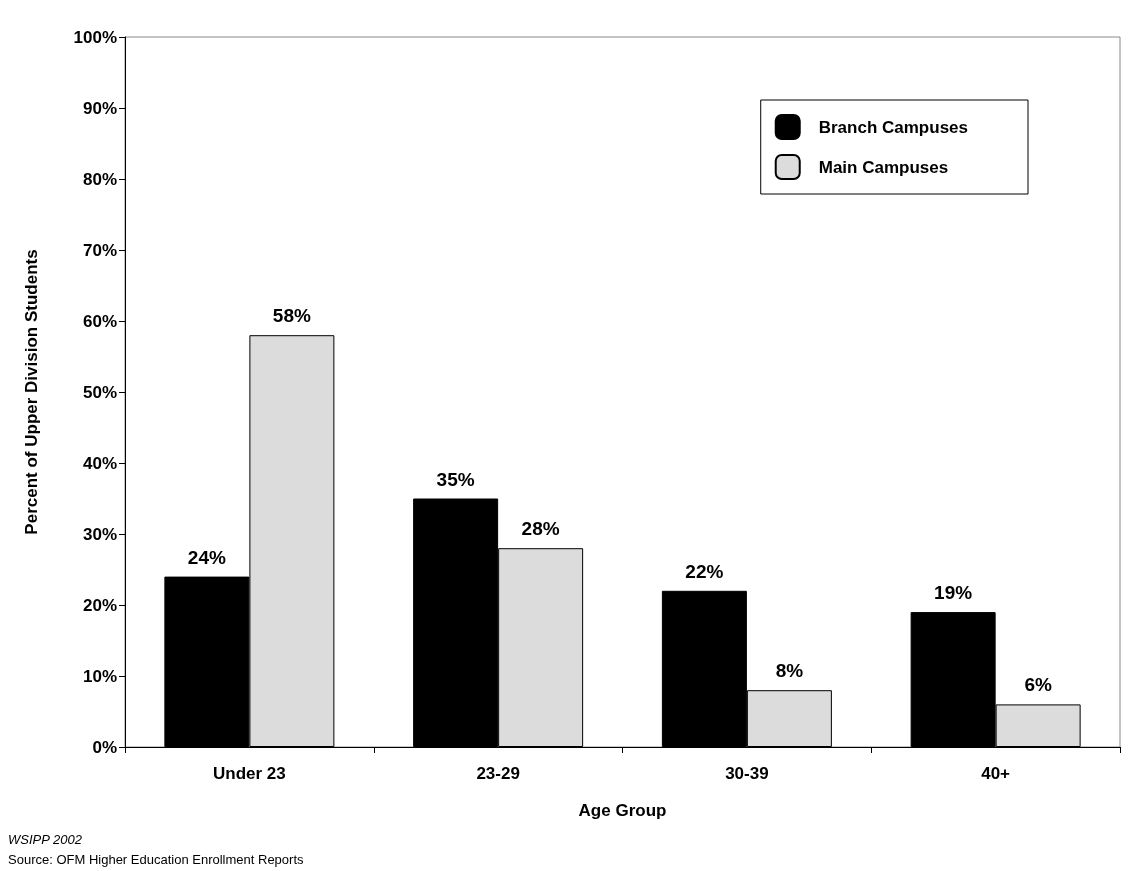 Image resolution: width=1133 pixels, height=871 pixels. What do you see at coordinates (99, 676) in the screenshot?
I see `y-tick-label: 10%` at bounding box center [99, 676].